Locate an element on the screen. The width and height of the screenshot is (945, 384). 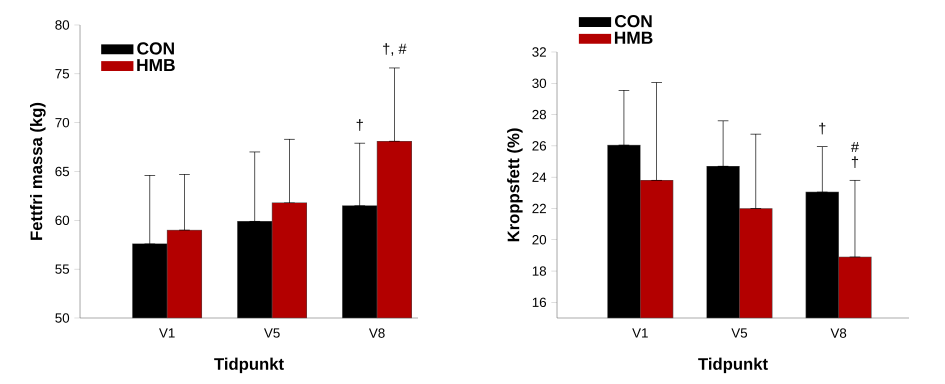
y-axis-title: Fettfri massa (kg) is located at coordinates (38, 171).